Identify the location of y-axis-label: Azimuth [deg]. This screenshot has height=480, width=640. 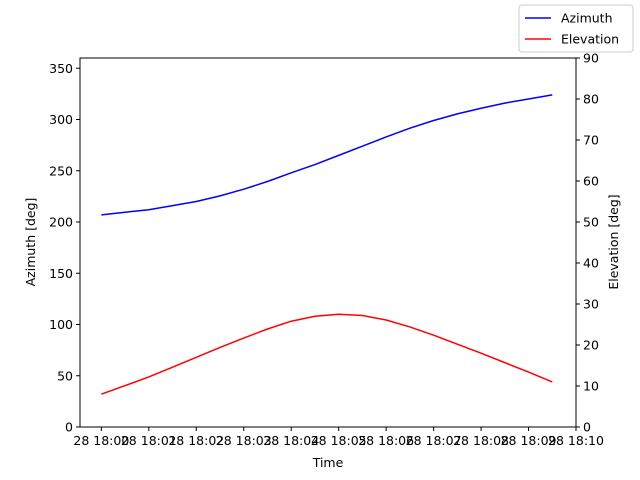
(30, 242).